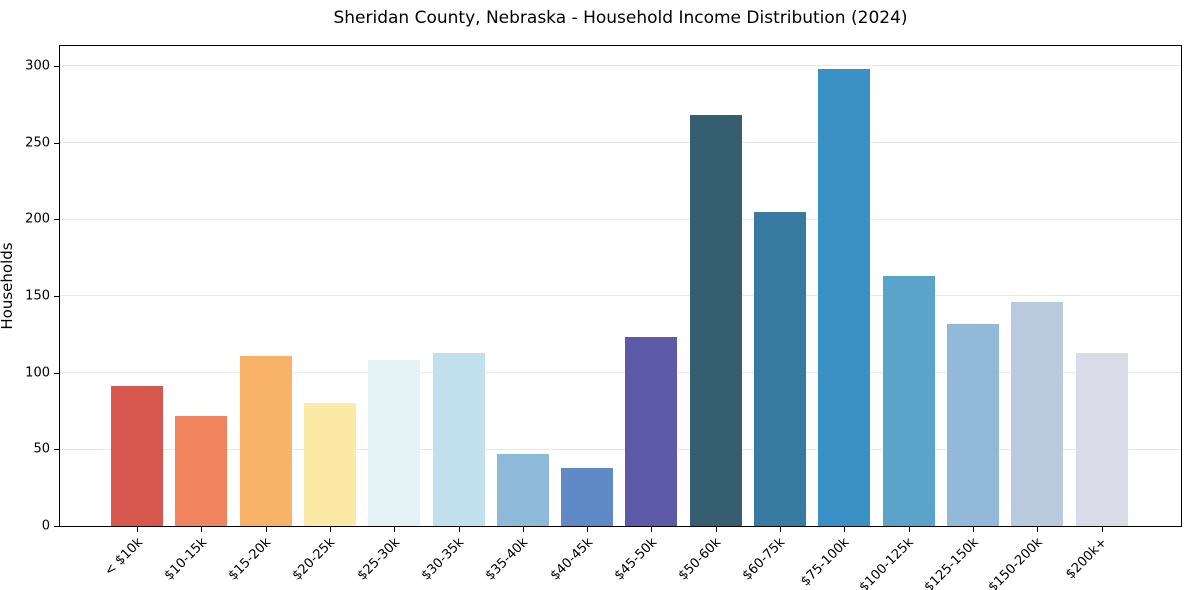 The width and height of the screenshot is (1189, 590). Describe the element at coordinates (458, 439) in the screenshot. I see `bar-$30-35k` at that location.